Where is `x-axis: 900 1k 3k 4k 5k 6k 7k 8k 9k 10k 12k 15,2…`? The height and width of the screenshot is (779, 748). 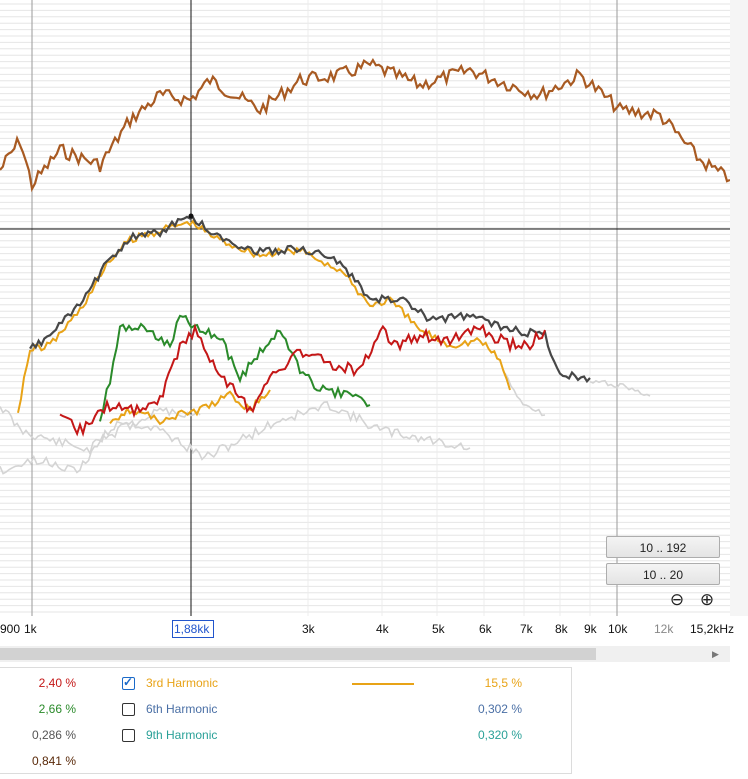 x-axis: 900 1k 3k 4k 5k 6k 7k 8k 9k 10k 12k 15,2… is located at coordinates (374, 631).